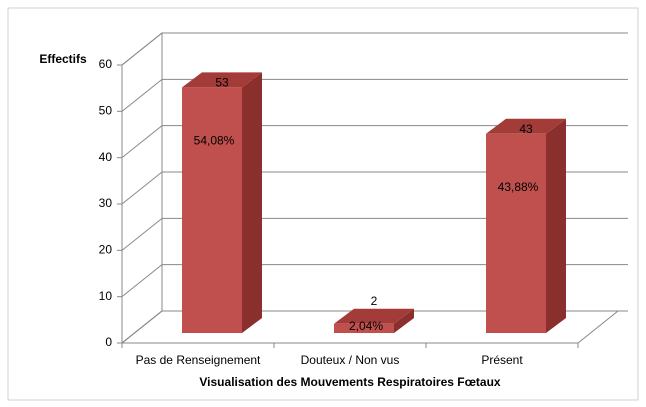 The image size is (646, 407). I want to click on value-label: 2, so click(374, 301).